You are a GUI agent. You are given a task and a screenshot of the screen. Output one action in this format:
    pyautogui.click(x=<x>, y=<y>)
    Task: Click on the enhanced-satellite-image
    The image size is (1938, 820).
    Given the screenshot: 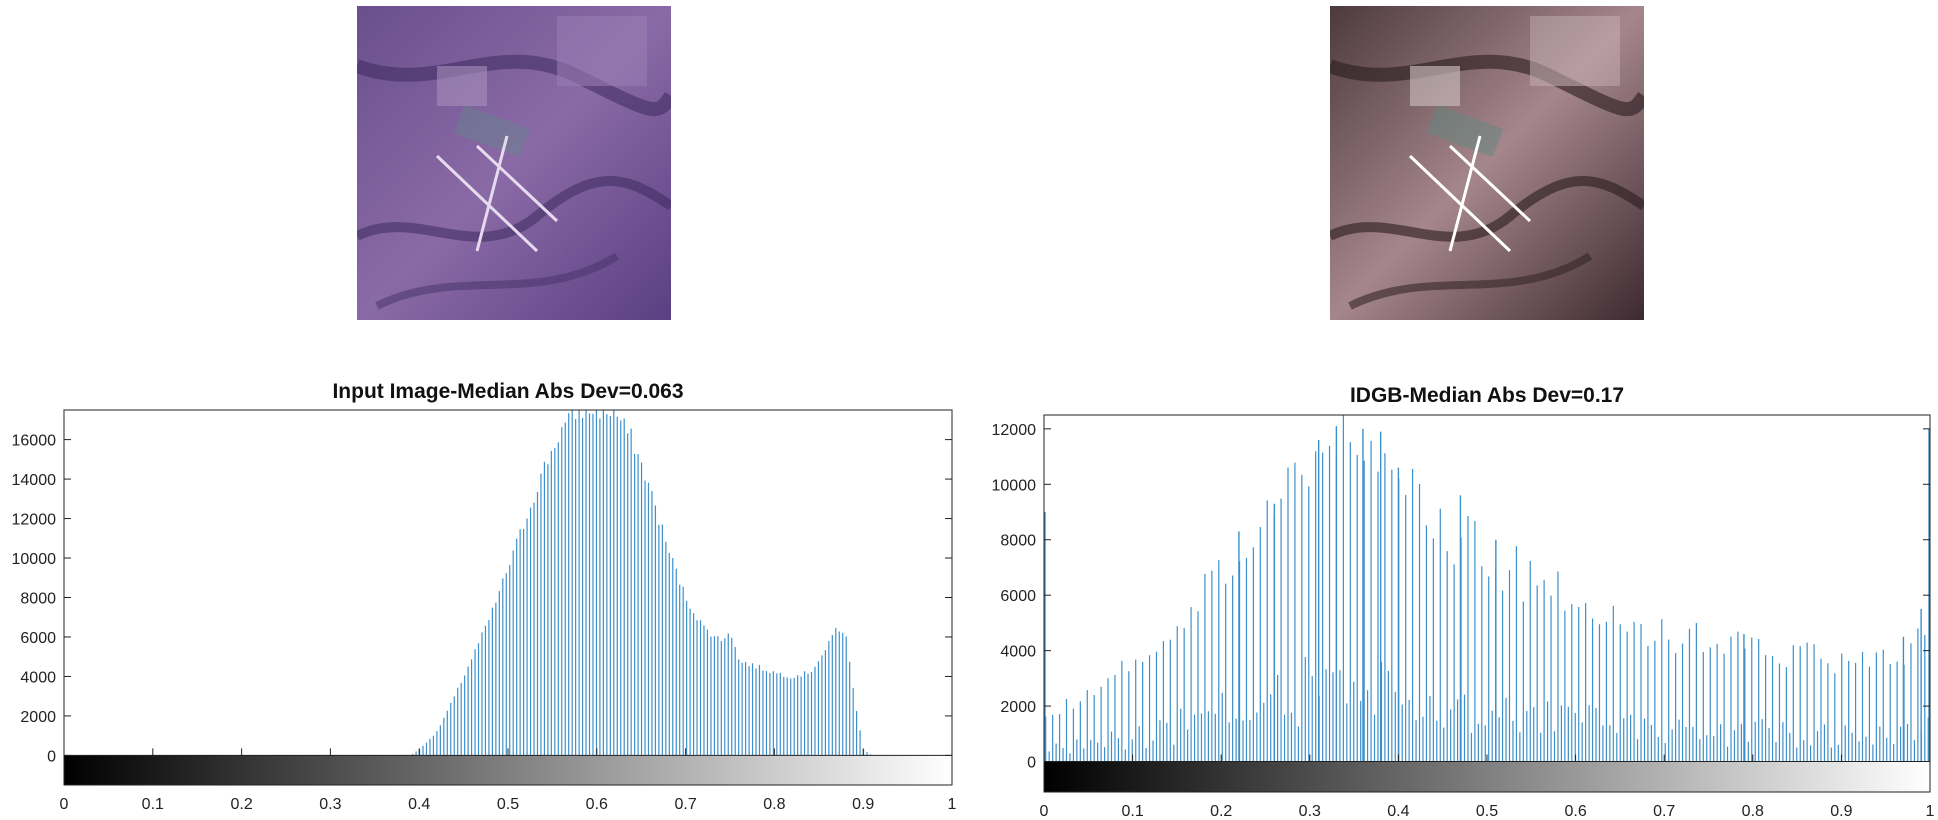 What is the action you would take?
    pyautogui.click(x=1487, y=163)
    